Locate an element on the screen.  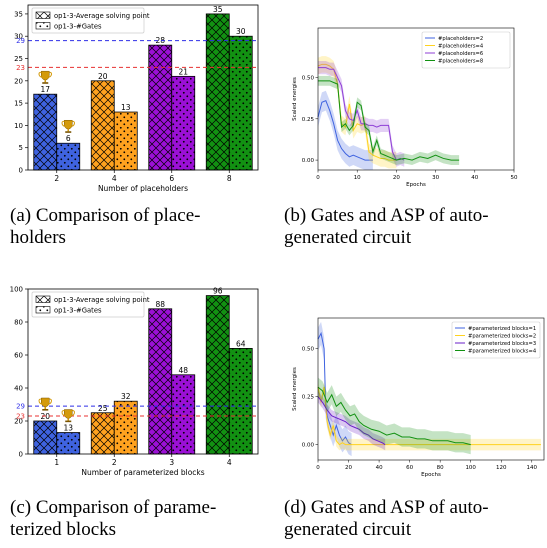
x-tick-label: 60 is located at coordinates (409, 468).